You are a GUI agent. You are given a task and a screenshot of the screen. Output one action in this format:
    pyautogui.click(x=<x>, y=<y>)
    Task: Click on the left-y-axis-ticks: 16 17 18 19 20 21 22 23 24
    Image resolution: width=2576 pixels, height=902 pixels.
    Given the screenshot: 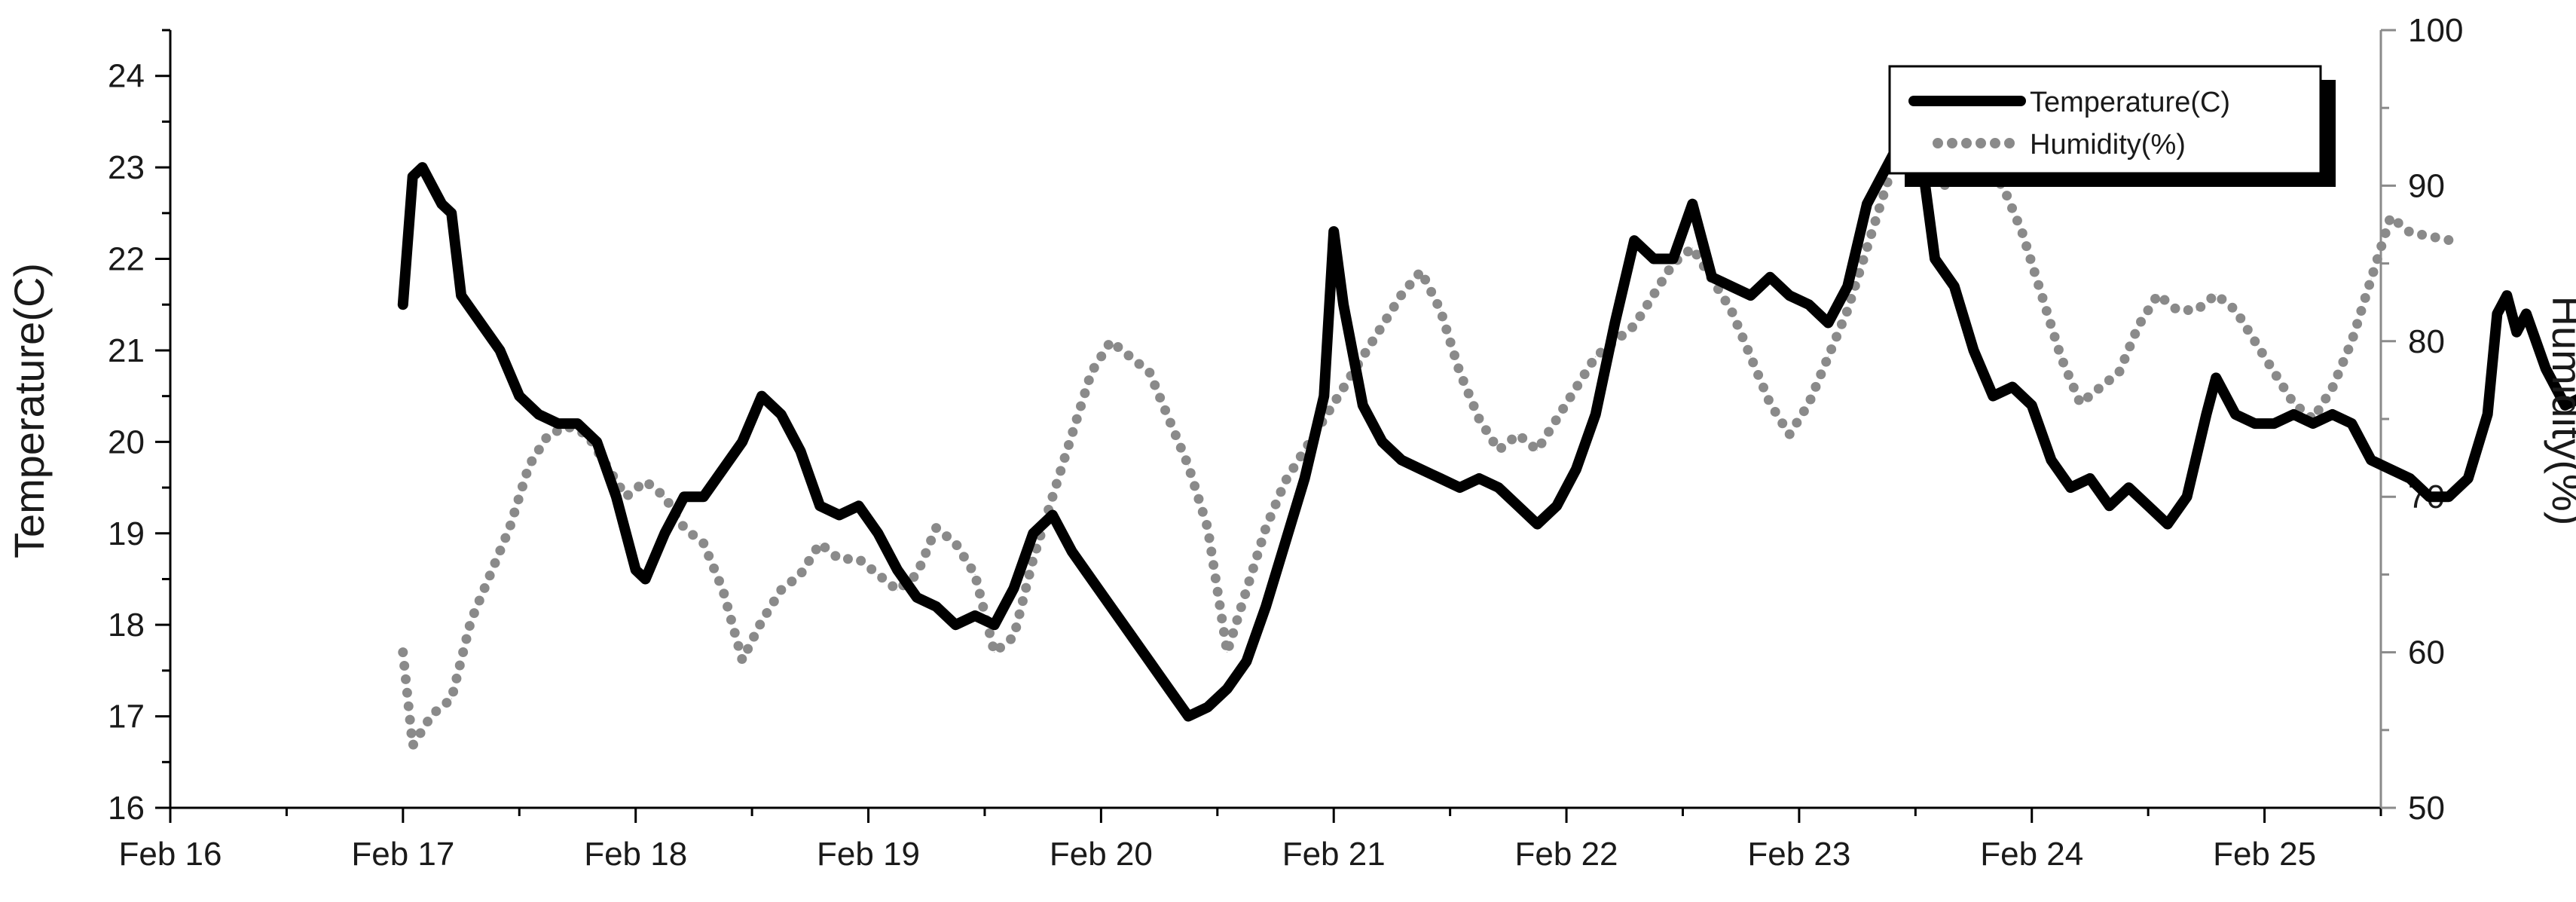 What is the action you would take?
    pyautogui.click(x=139, y=428)
    